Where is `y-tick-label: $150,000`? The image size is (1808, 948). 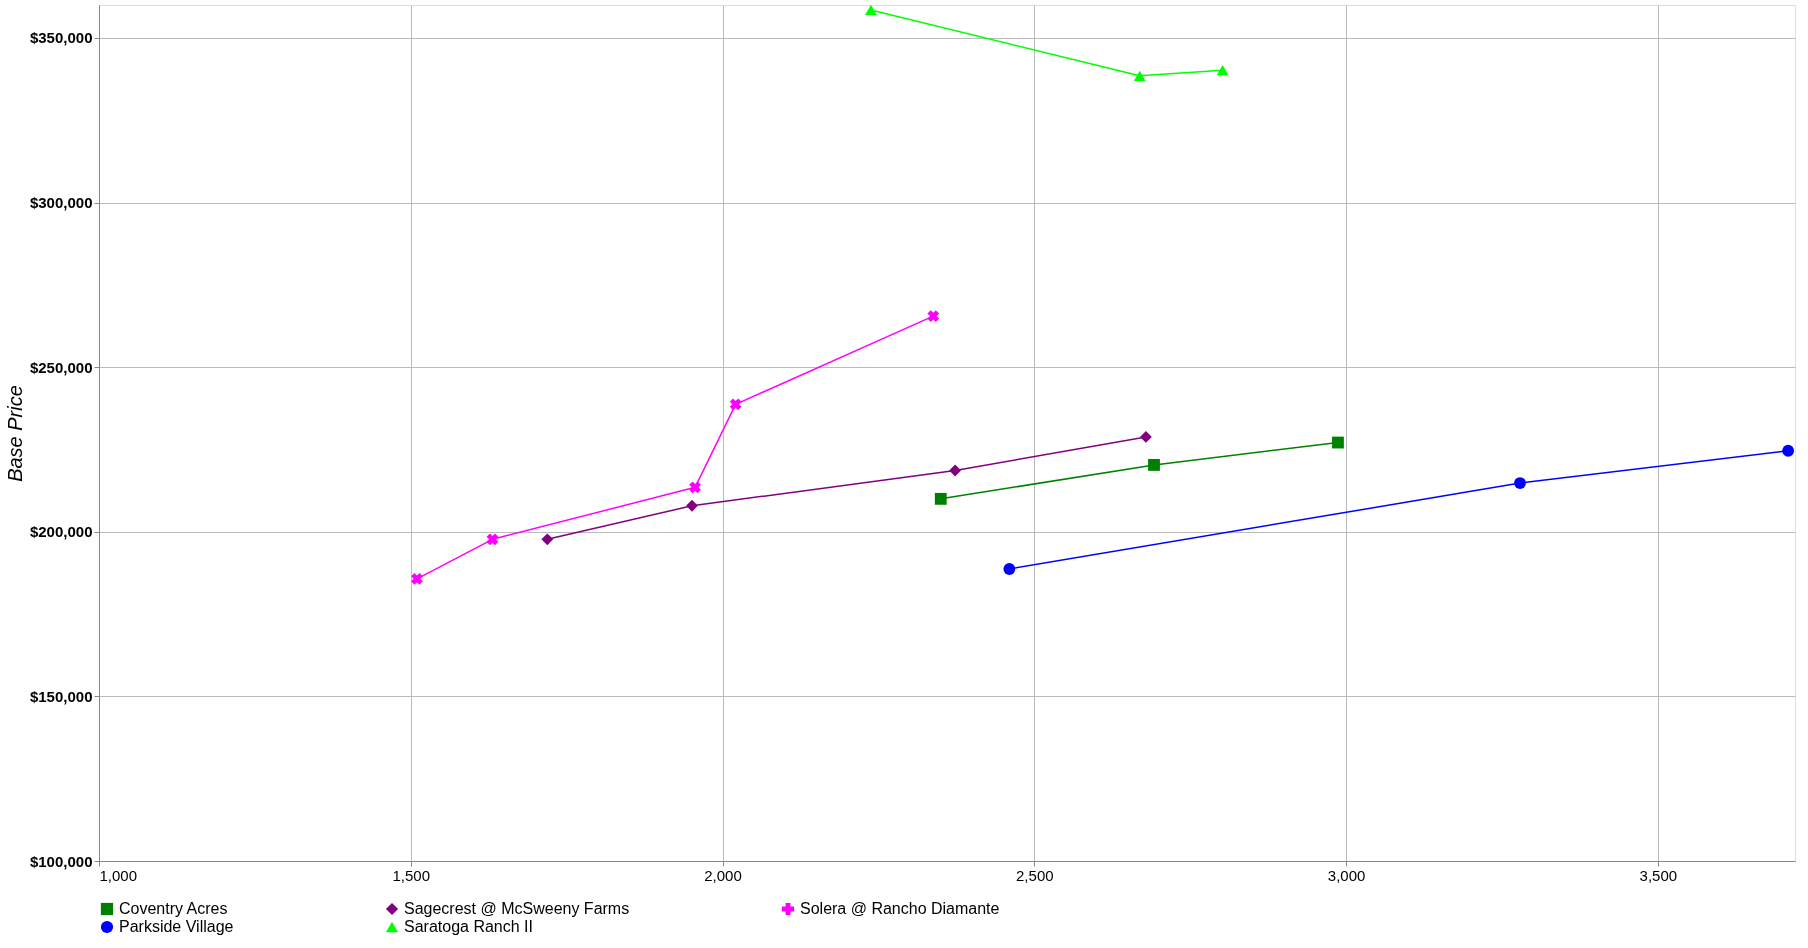 y-tick-label: $150,000 is located at coordinates (61, 696).